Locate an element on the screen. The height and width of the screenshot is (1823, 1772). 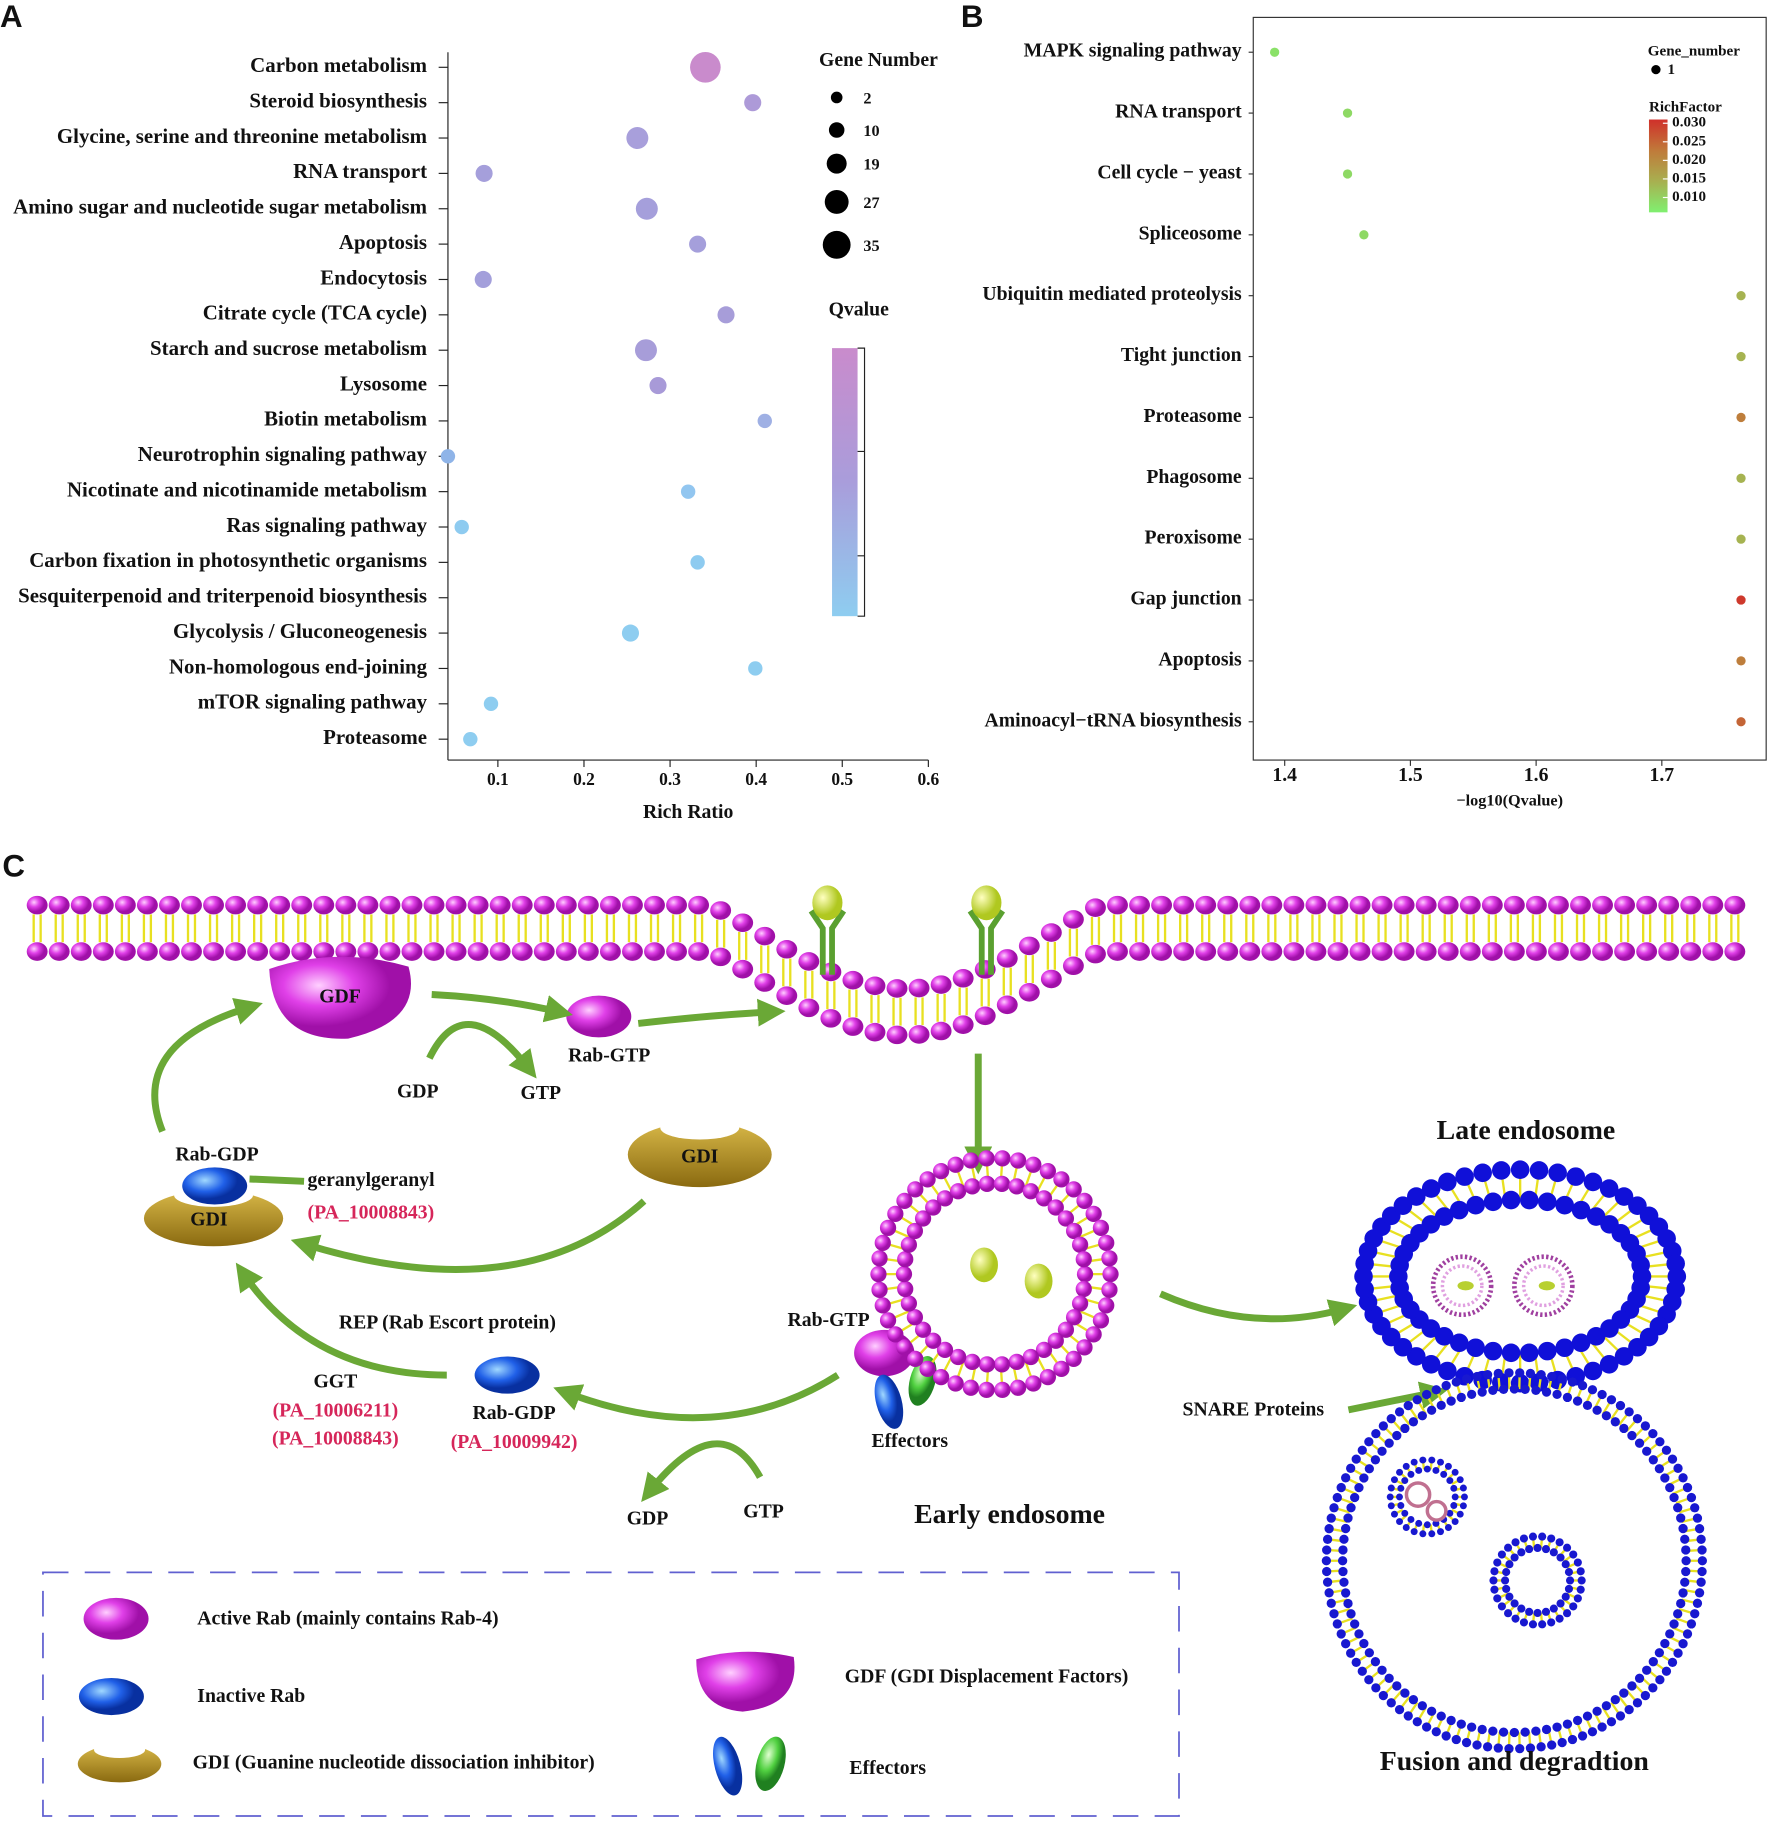
membrane is located at coordinates (886, 965).